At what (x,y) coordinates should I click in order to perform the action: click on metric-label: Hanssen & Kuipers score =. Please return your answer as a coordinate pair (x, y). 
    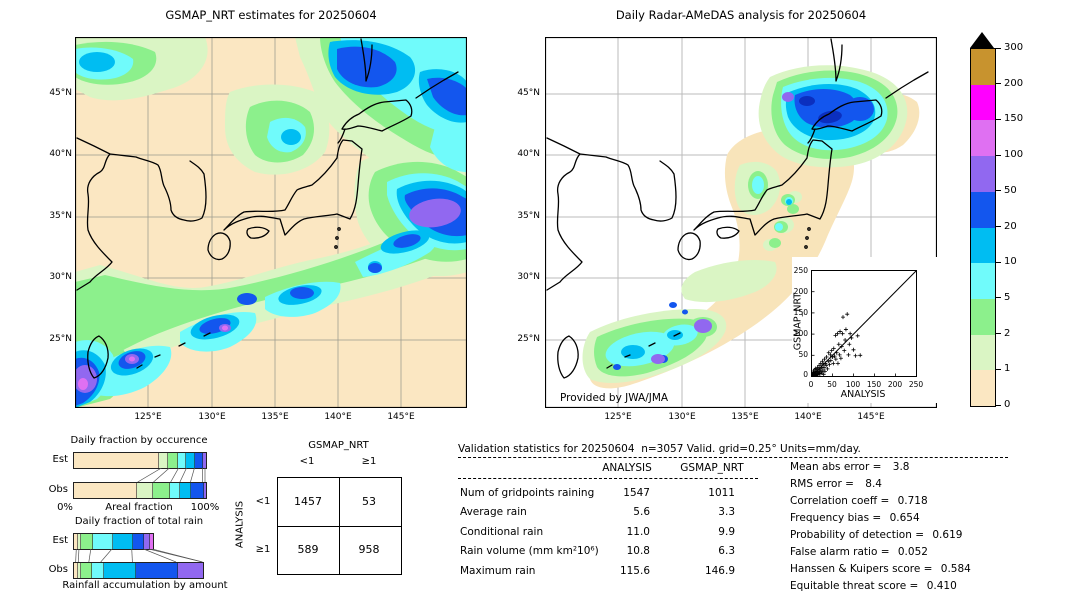
    Looking at the image, I should click on (861, 569).